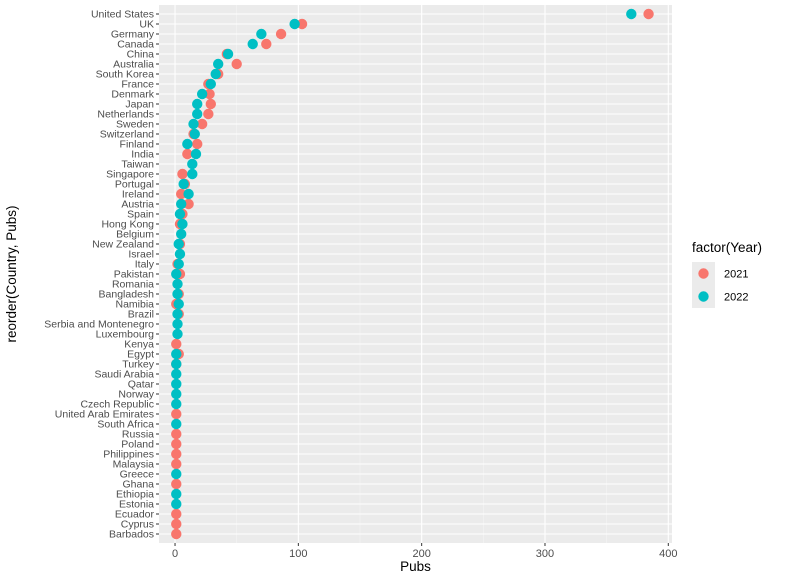  What do you see at coordinates (736, 298) in the screenshot?
I see `legend-label: 2022` at bounding box center [736, 298].